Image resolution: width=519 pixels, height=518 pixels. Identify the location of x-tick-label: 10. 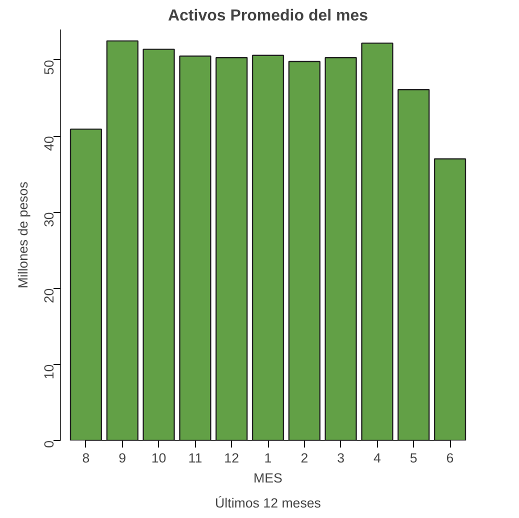
(158, 458).